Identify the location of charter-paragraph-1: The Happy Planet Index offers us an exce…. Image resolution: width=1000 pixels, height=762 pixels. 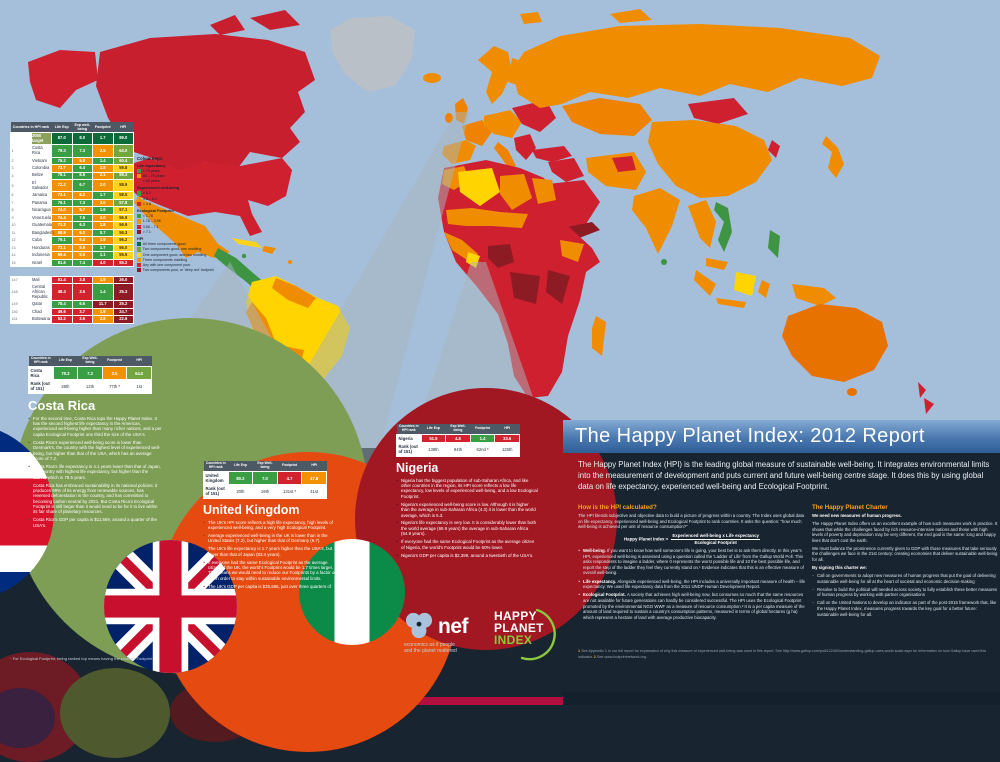
(905, 532).